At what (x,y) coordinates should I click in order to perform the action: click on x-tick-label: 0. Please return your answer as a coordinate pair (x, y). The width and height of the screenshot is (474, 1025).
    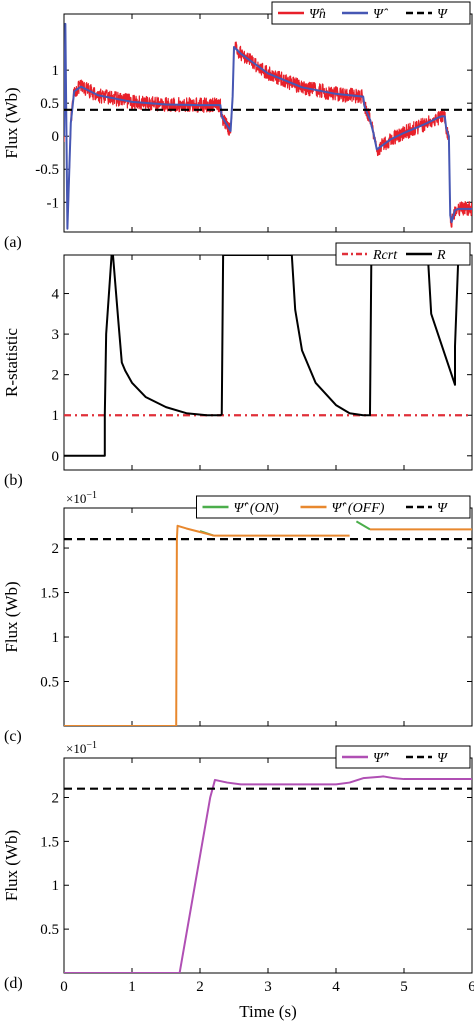
    Looking at the image, I should click on (64, 987).